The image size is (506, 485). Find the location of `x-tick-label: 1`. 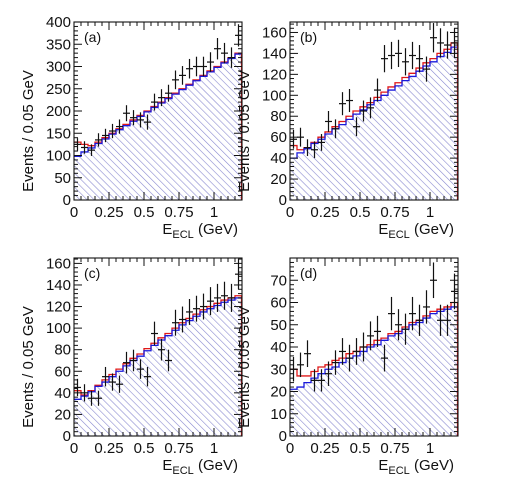

x-tick-label: 1 is located at coordinates (430, 212).